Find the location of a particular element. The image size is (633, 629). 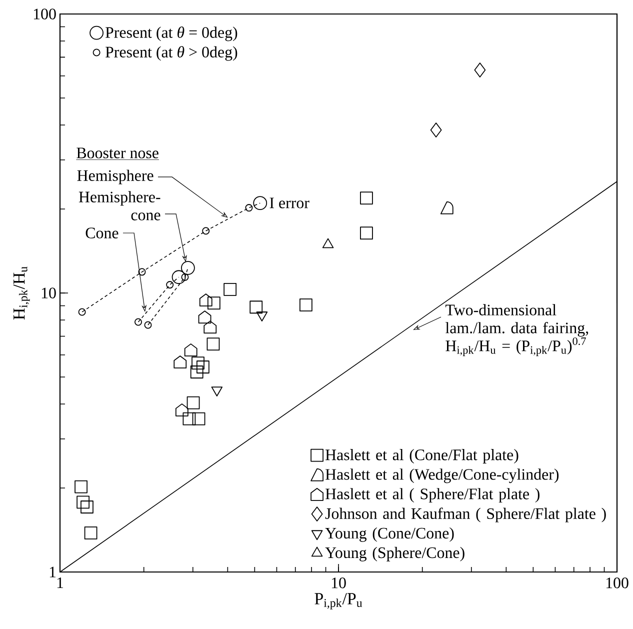

y-tick-label: 10 is located at coordinates (49, 293).